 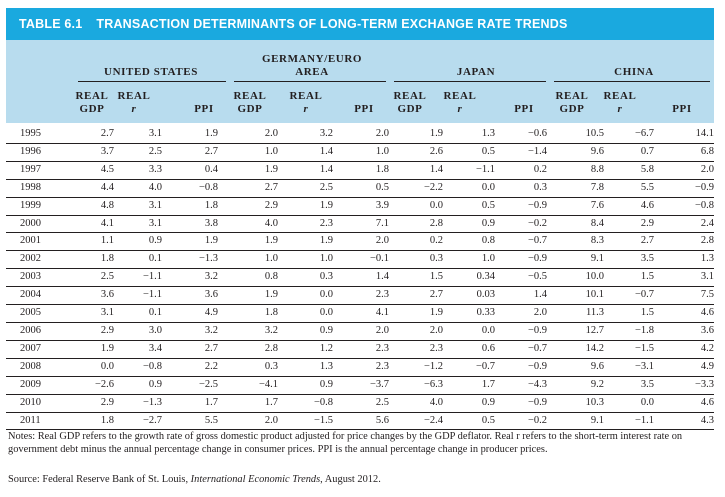 I want to click on row-year: 2008, so click(x=30, y=366).